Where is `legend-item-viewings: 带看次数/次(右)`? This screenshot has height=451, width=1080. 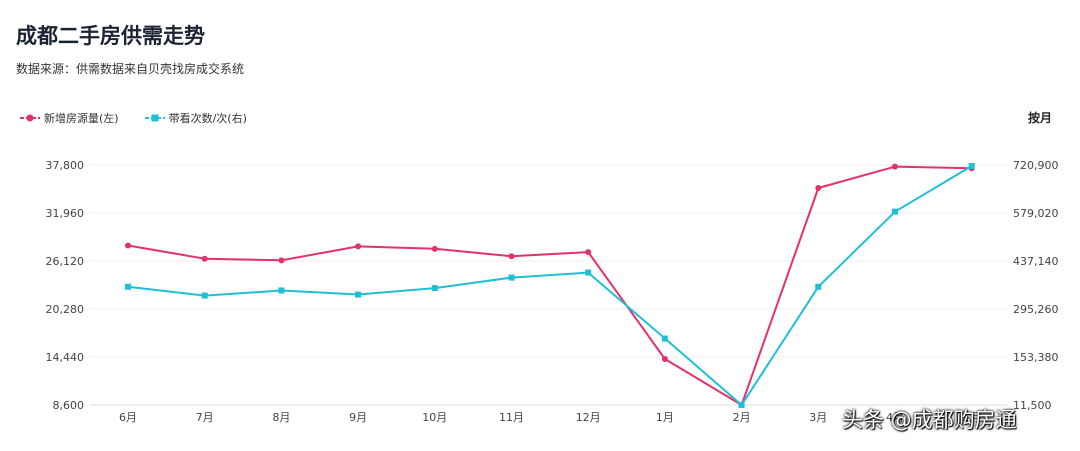 legend-item-viewings: 带看次数/次(右) is located at coordinates (195, 118).